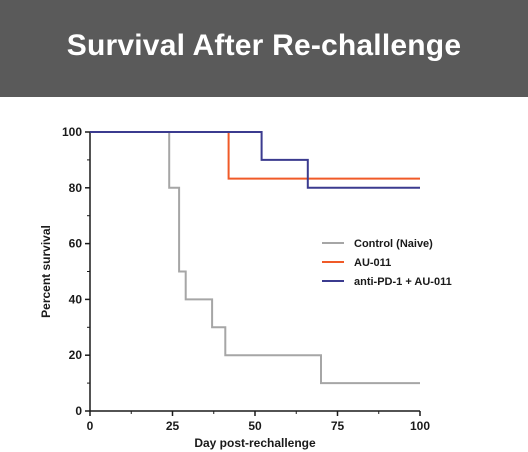 The width and height of the screenshot is (528, 452). Describe the element at coordinates (338, 426) in the screenshot. I see `x-tick-label: 75` at that location.